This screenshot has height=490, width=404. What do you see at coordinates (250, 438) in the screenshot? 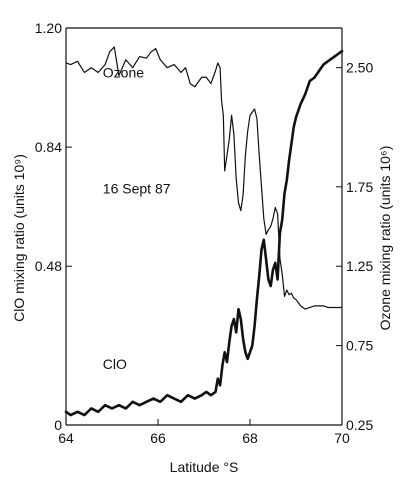
I see `x-tick-label-68: 68` at bounding box center [250, 438].